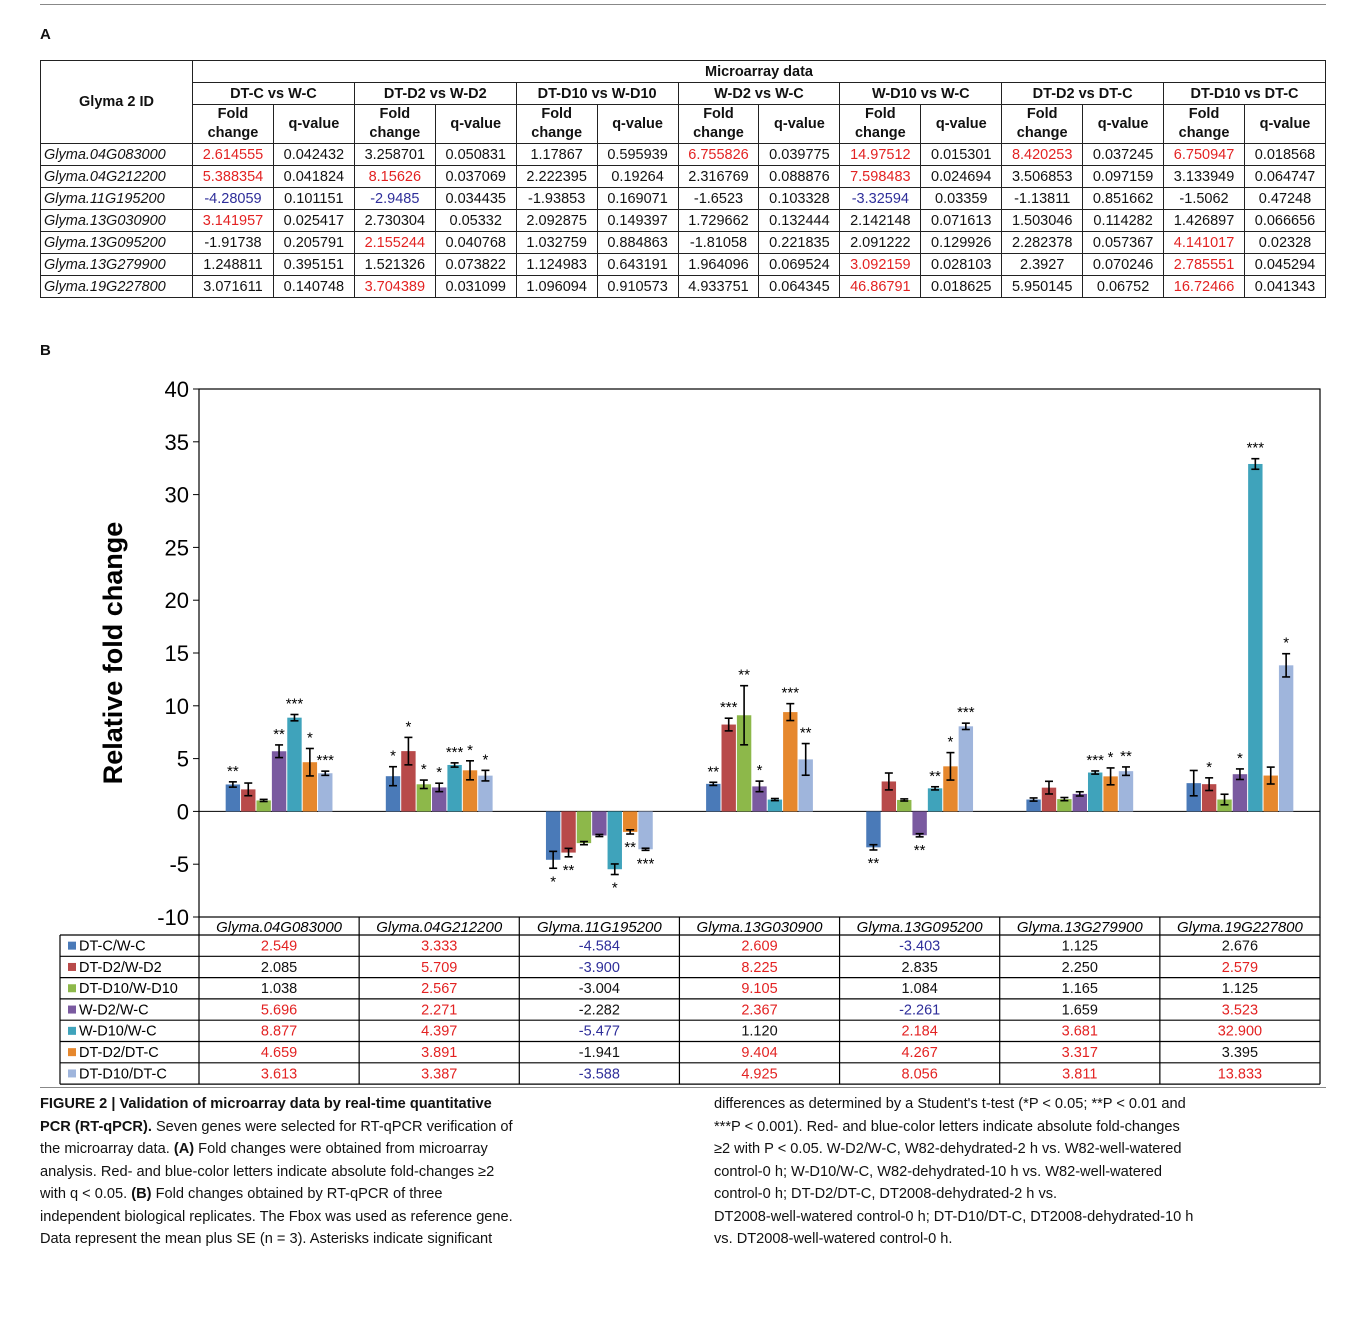  What do you see at coordinates (1285, 154) in the screenshot?
I see `q-value: 0.018568` at bounding box center [1285, 154].